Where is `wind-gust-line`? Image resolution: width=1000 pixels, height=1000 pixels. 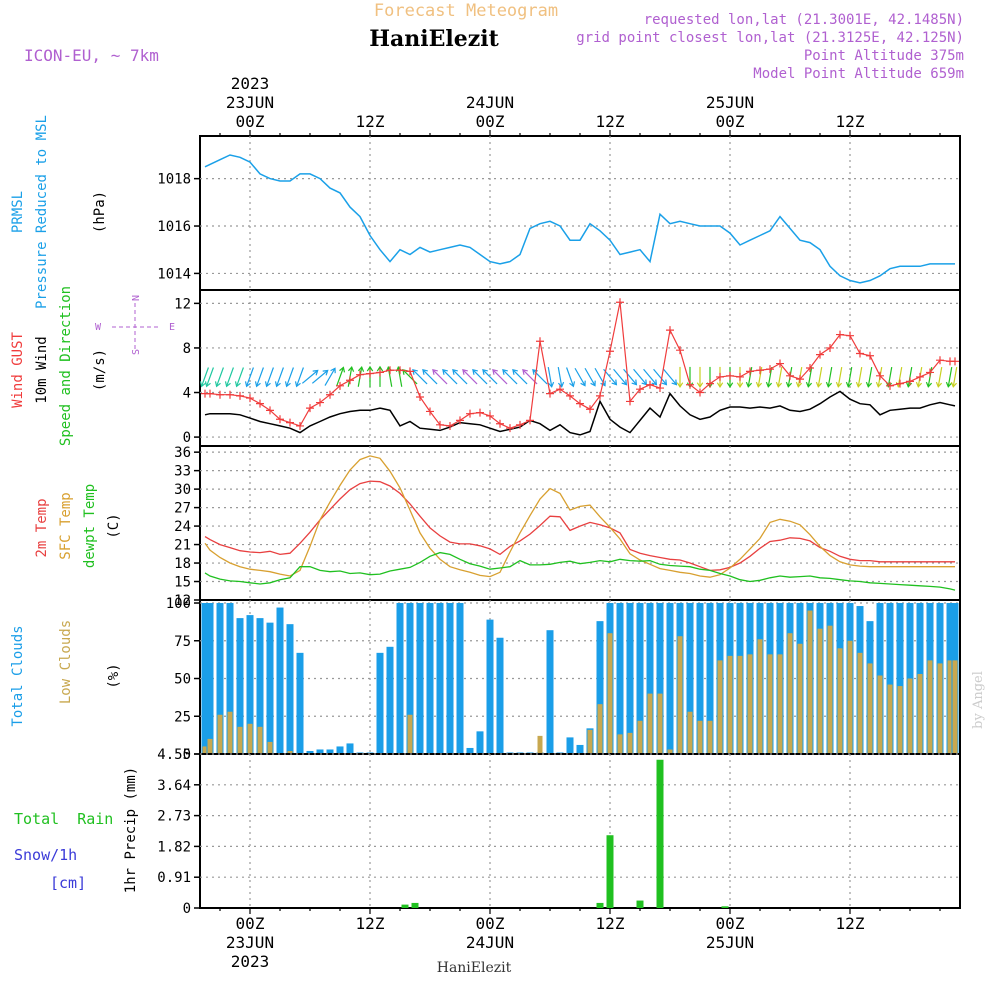 wind-gust-line is located at coordinates (580, 365).